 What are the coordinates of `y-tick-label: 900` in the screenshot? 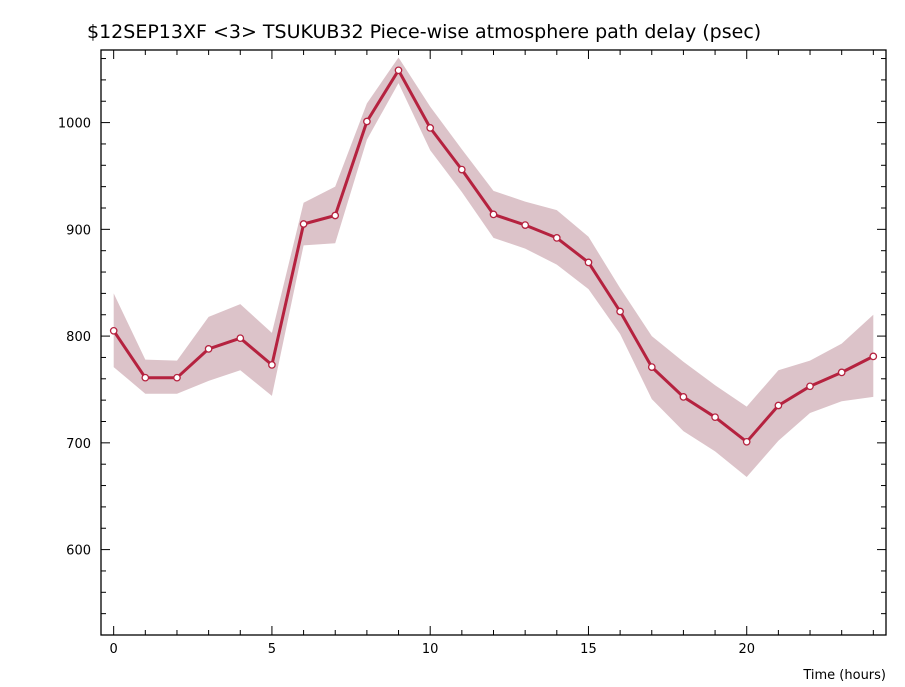 It's located at (78, 230).